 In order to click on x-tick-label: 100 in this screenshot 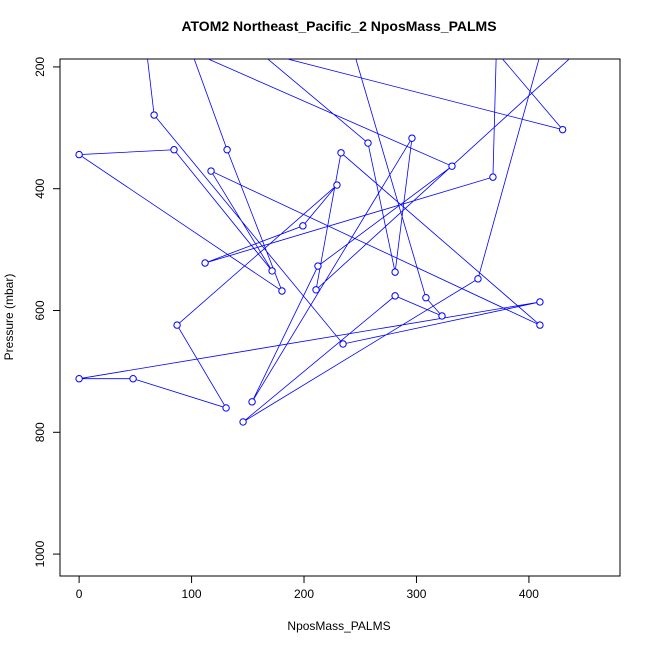, I will do `click(192, 594)`.